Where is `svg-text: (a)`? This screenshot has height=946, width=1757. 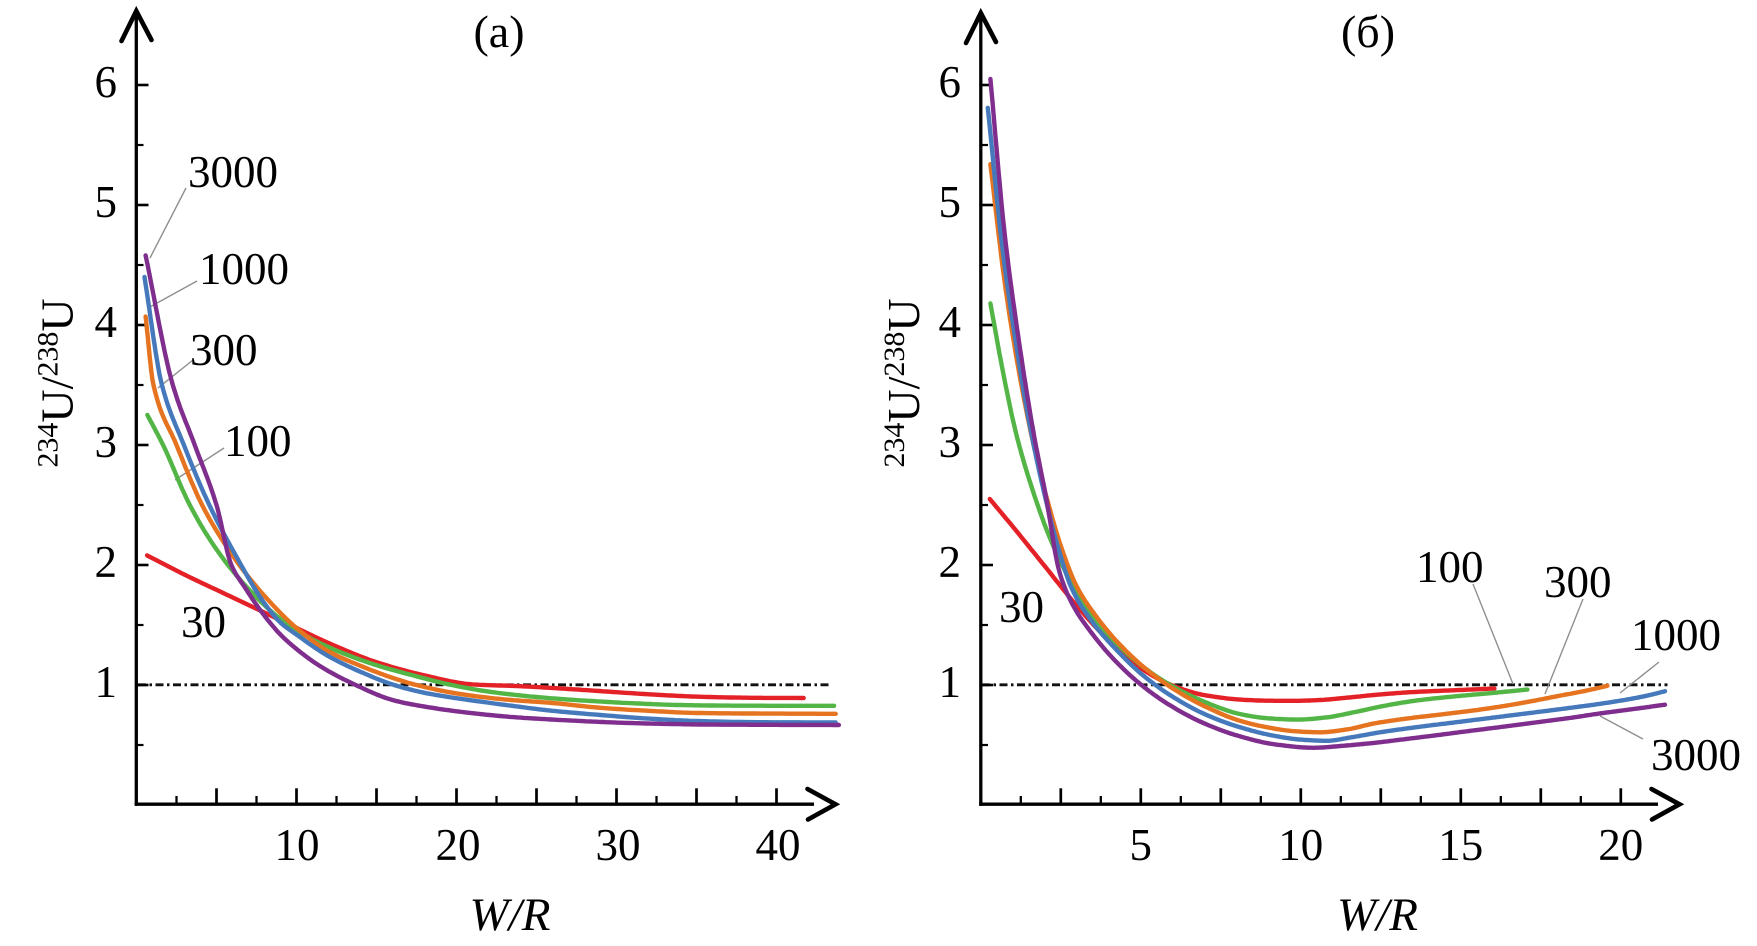
svg-text: (a) is located at coordinates (498, 31).